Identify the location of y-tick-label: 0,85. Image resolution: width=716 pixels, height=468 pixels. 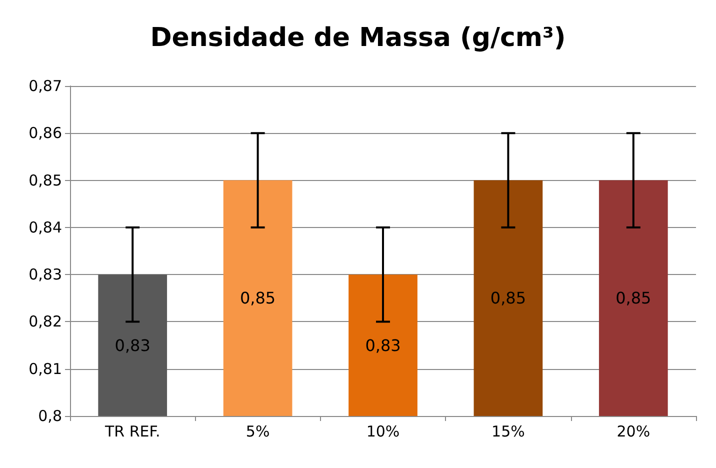
(45, 180).